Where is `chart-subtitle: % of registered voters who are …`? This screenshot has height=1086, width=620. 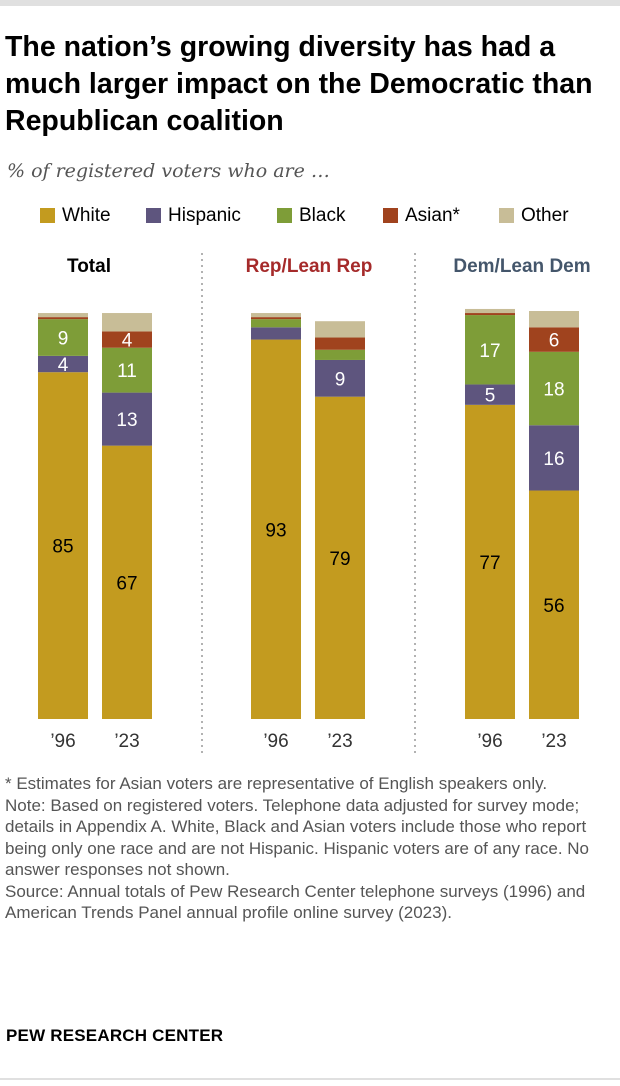
chart-subtitle: % of registered voters who are … is located at coordinates (168, 171).